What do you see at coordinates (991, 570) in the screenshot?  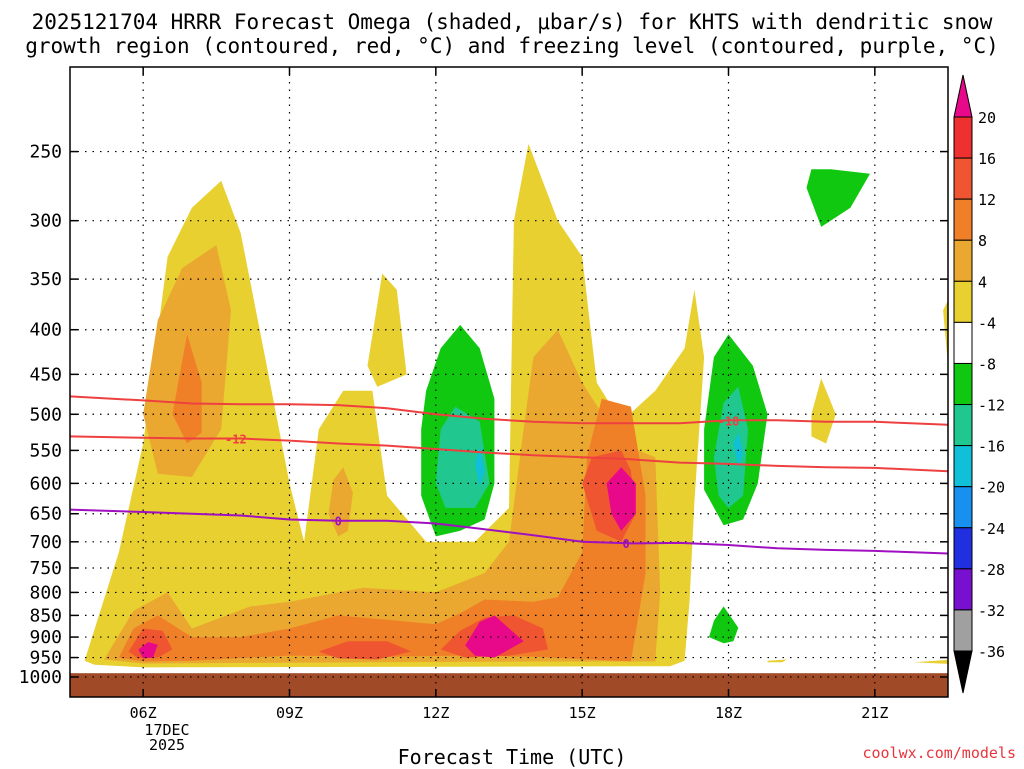 I see `colorbar-label-11: -28` at bounding box center [991, 570].